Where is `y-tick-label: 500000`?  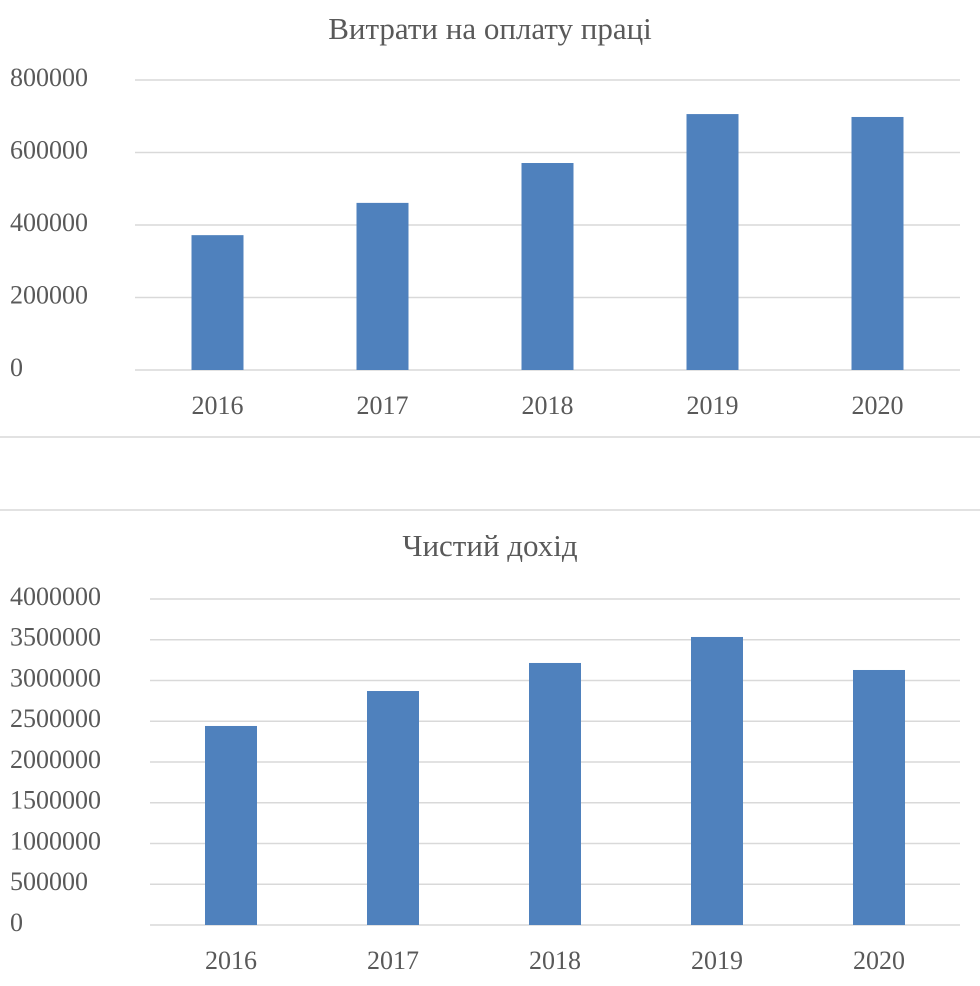 y-tick-label: 500000 is located at coordinates (49, 881).